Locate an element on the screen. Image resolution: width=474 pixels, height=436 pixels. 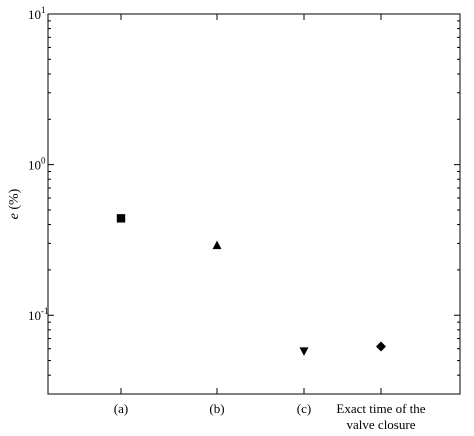
y-axis-title: e (%) is located at coordinates (14, 203).